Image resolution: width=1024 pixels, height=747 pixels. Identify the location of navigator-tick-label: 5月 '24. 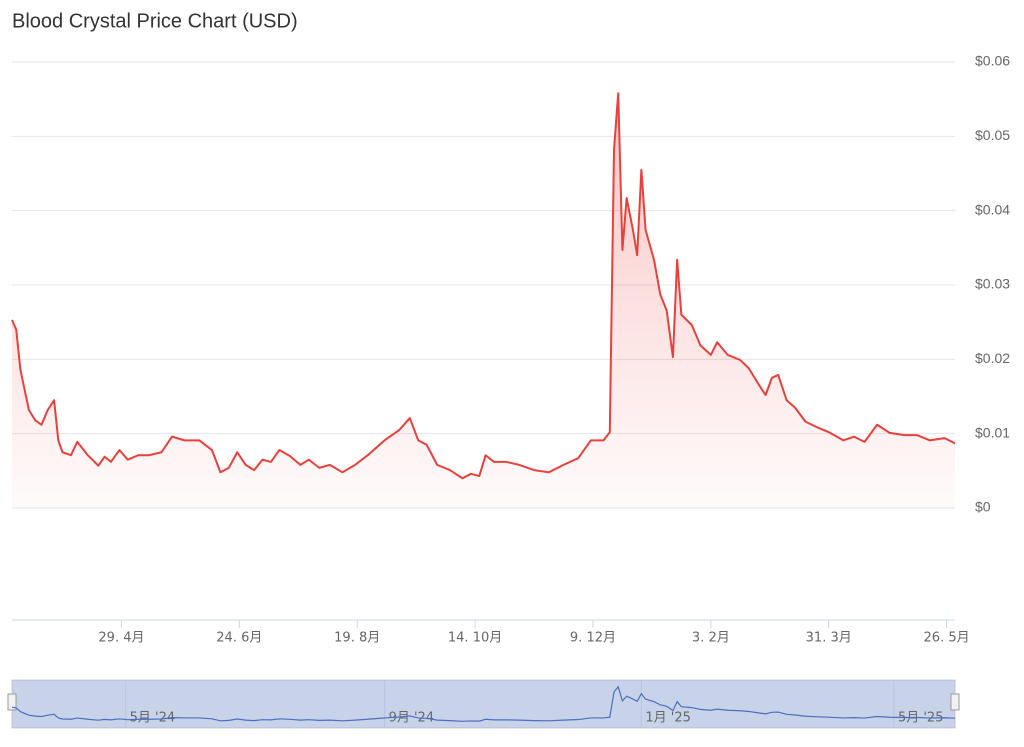
(153, 718).